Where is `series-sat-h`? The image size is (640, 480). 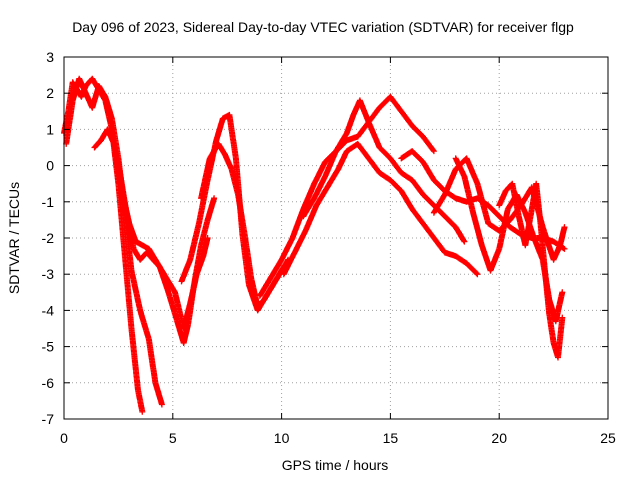
series-sat-h is located at coordinates (380, 209).